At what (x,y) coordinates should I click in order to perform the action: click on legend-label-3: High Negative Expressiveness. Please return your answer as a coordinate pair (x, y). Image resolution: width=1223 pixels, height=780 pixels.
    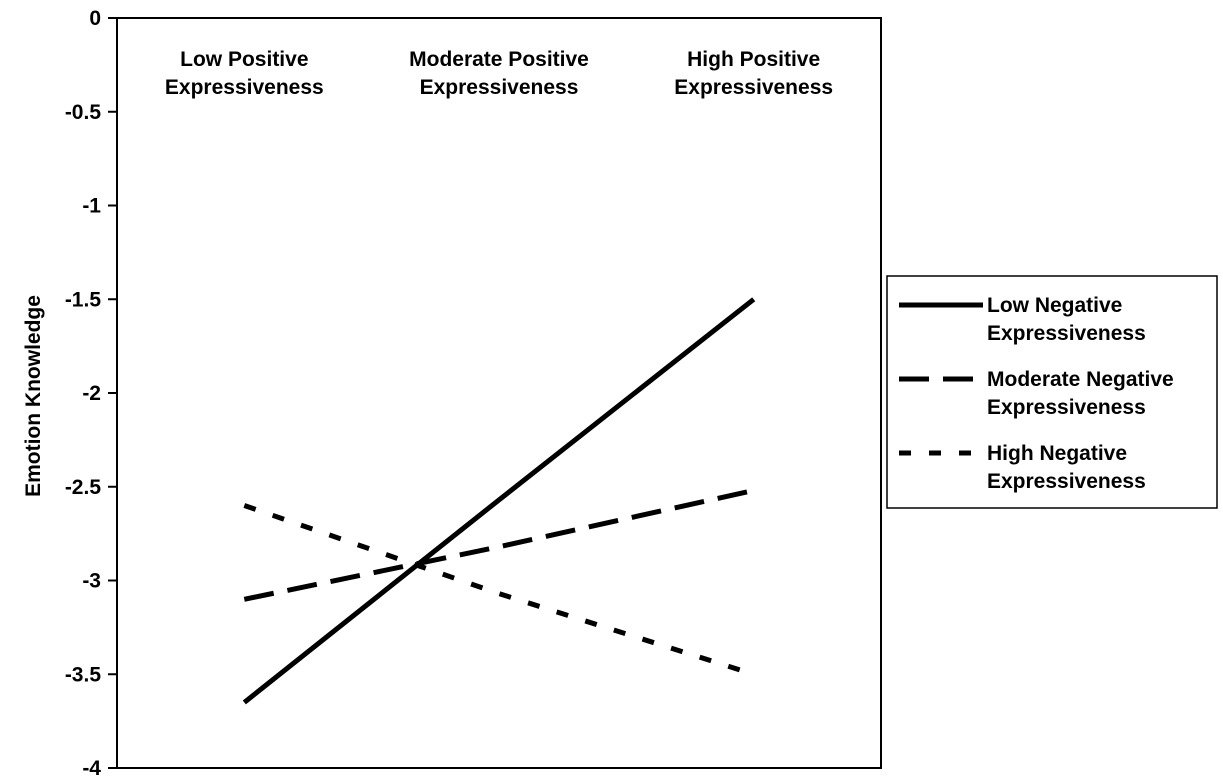
    Looking at the image, I should click on (1066, 467).